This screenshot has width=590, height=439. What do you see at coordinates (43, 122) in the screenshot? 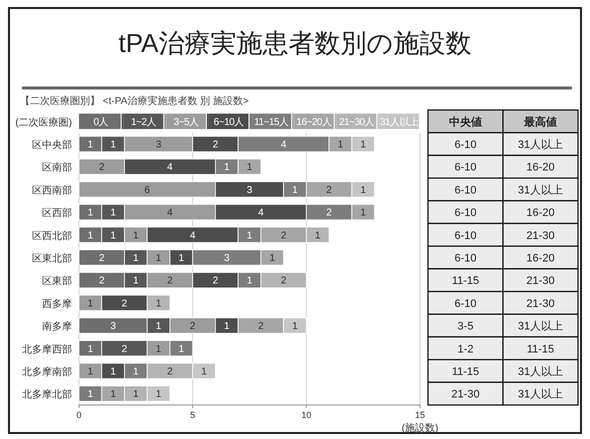
I see `y-axis-title: (二次医療圏)` at bounding box center [43, 122].